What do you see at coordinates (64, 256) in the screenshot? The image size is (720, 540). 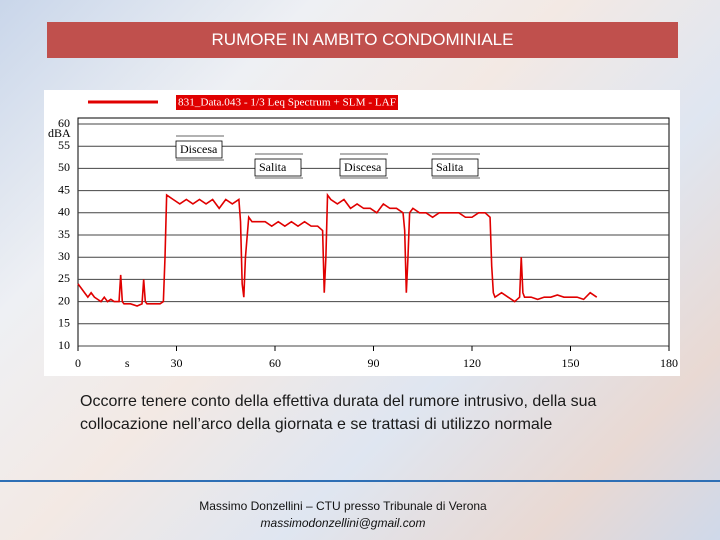 I see `y-tick-label: 30` at bounding box center [64, 256].